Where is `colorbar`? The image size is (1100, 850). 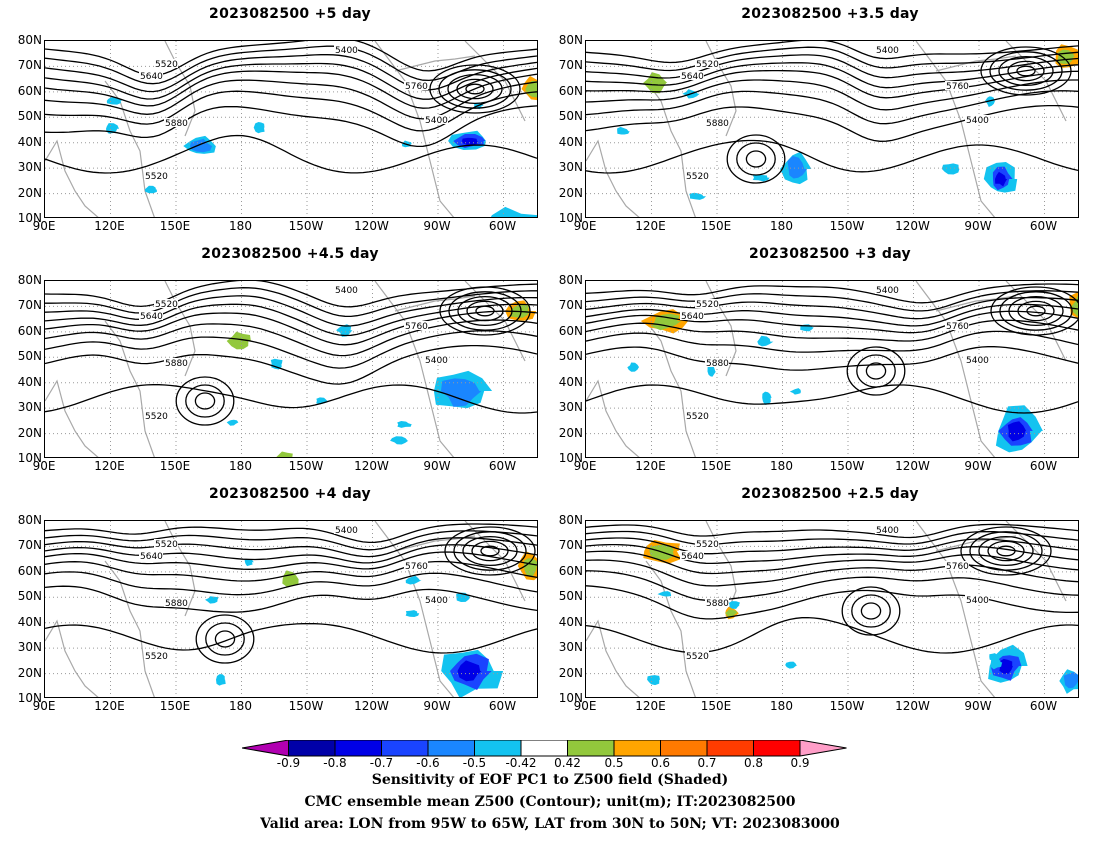
colorbar is located at coordinates (544, 748).